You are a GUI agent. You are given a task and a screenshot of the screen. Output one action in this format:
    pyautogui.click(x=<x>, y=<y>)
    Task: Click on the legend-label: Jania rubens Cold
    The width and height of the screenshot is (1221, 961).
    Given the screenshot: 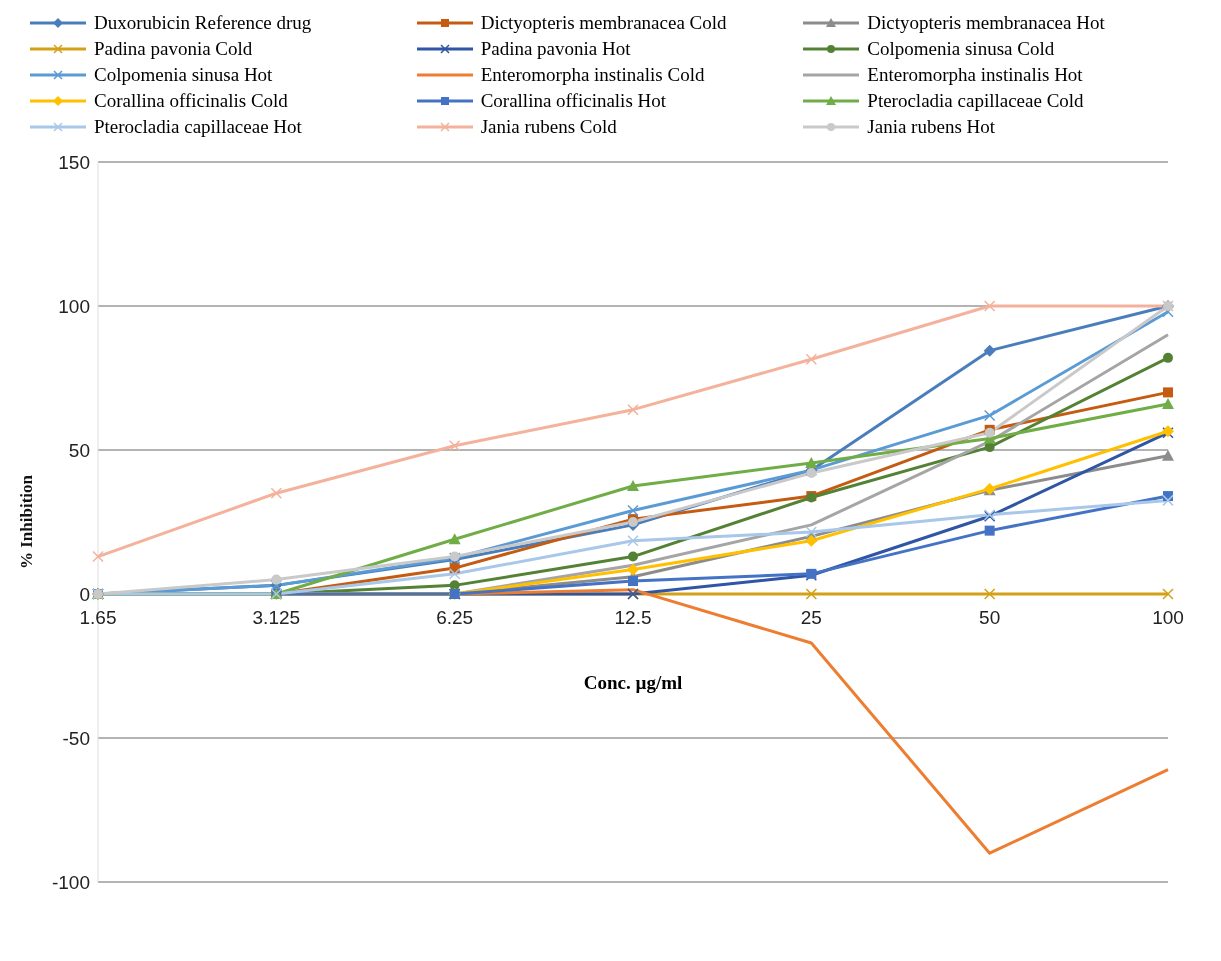 What is the action you would take?
    pyautogui.click(x=548, y=127)
    